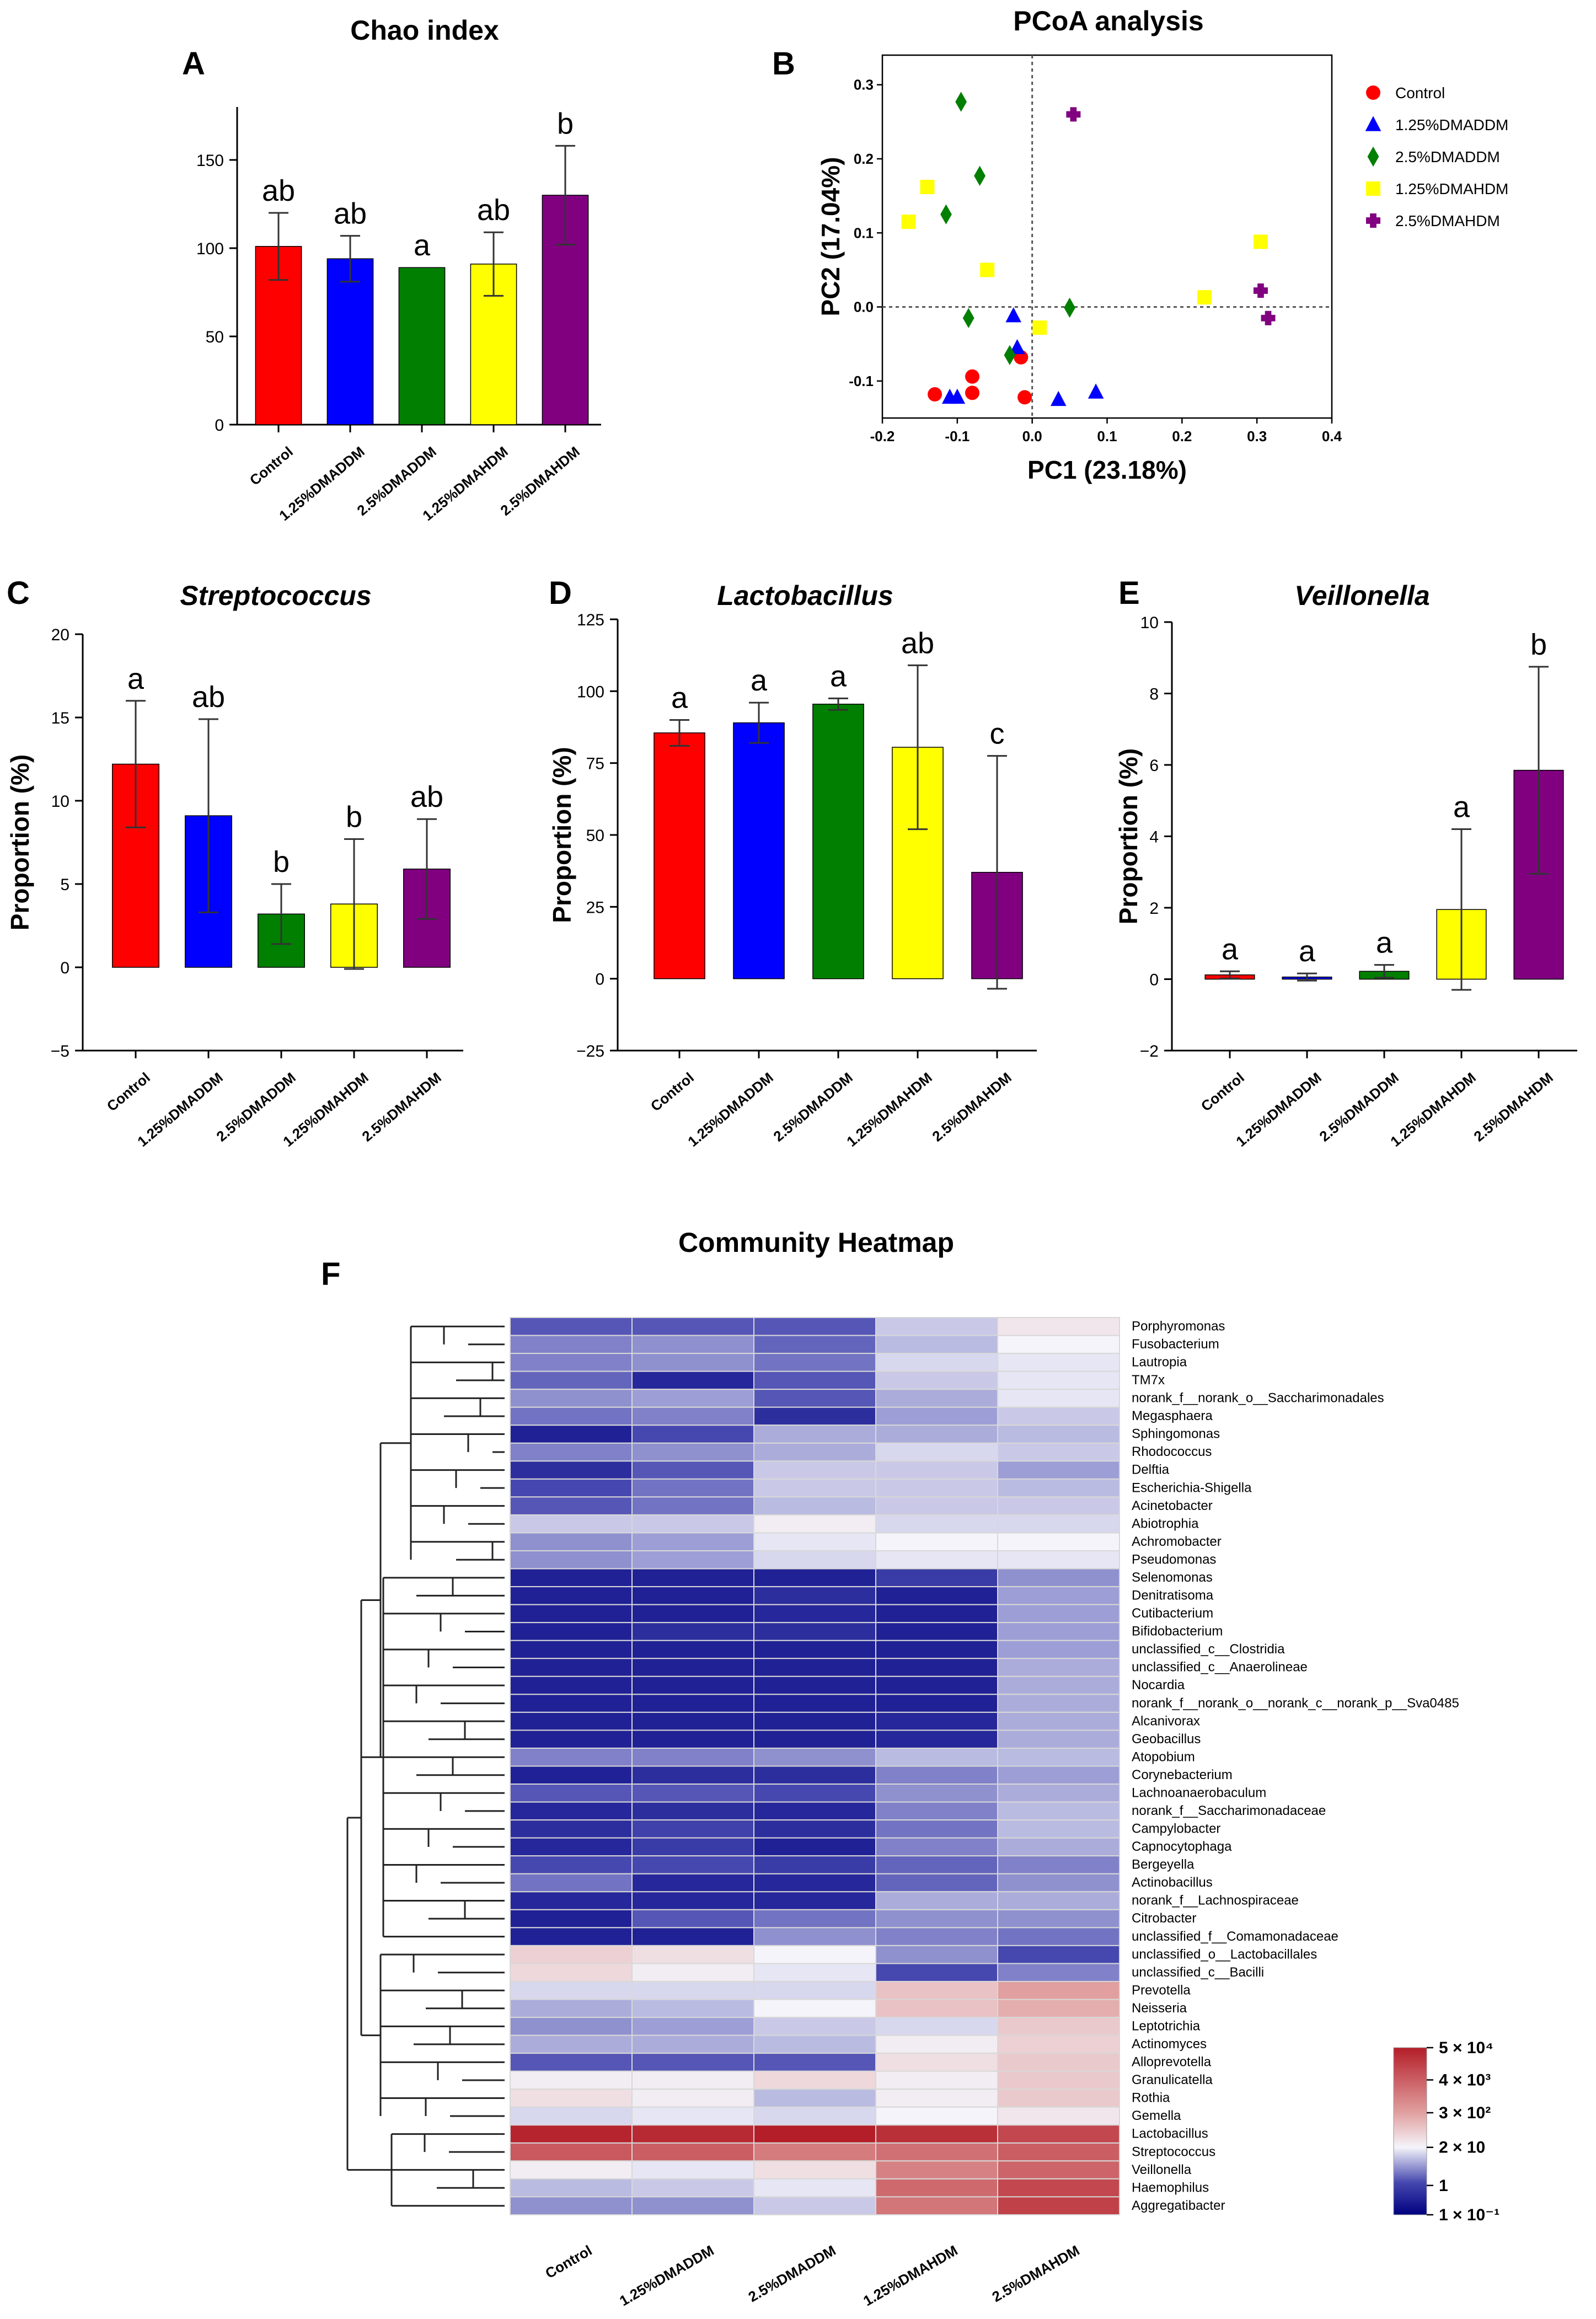  Describe the element at coordinates (1176, 1829) in the screenshot. I see `heatmap-row-label: Campylobacter` at that location.